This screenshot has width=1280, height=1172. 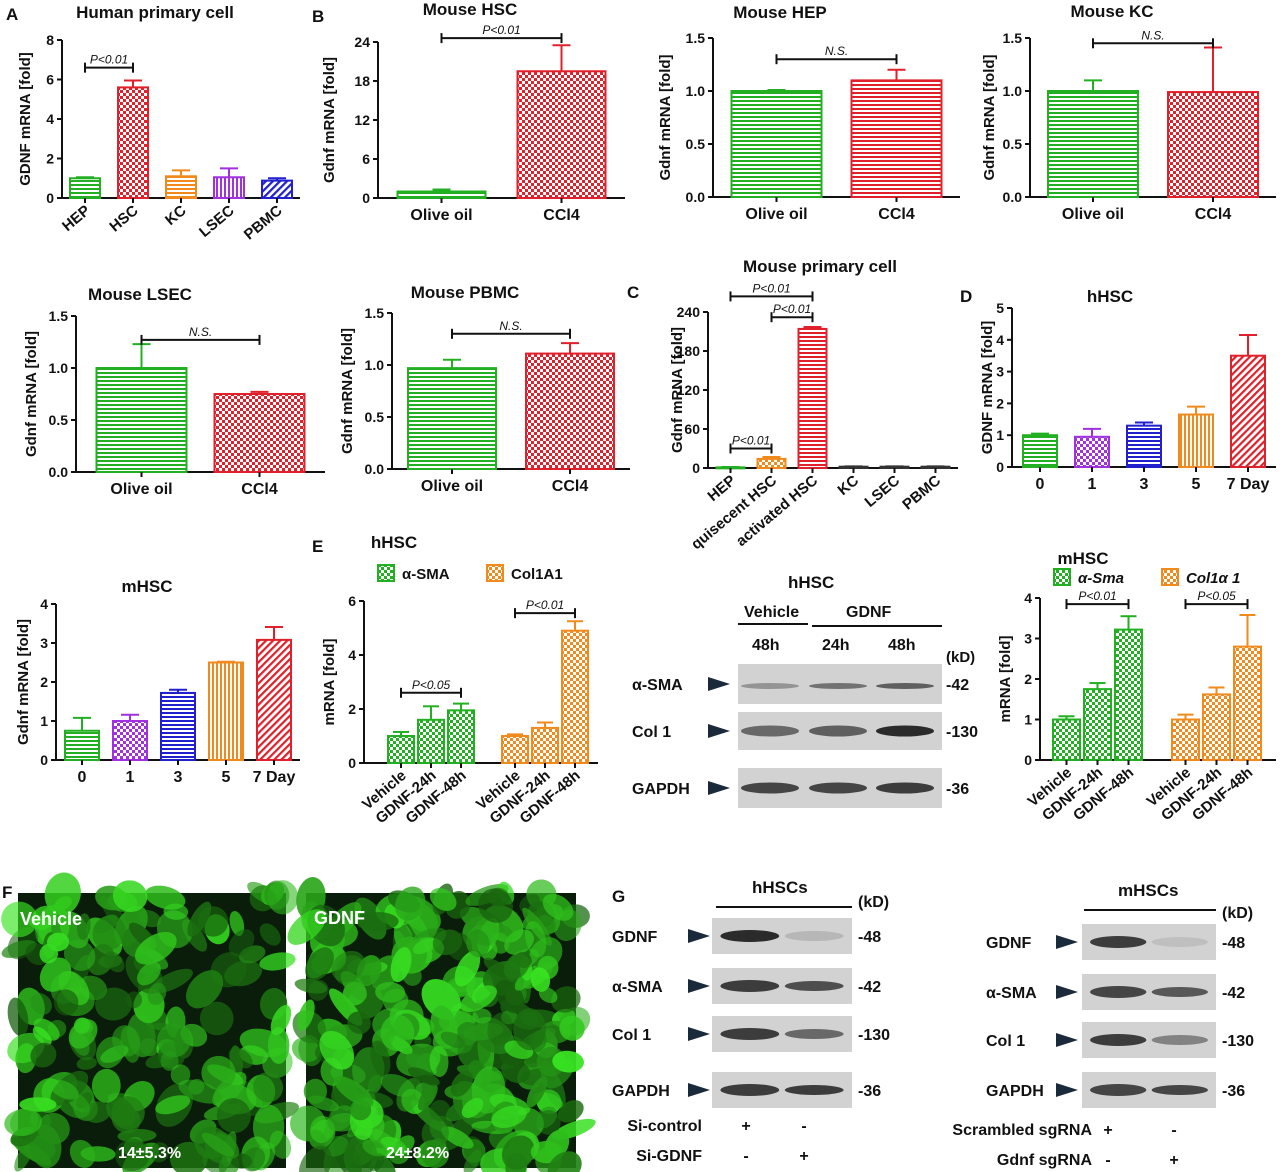 What do you see at coordinates (957, 685) in the screenshot?
I see `blot-e-kd: -42` at bounding box center [957, 685].